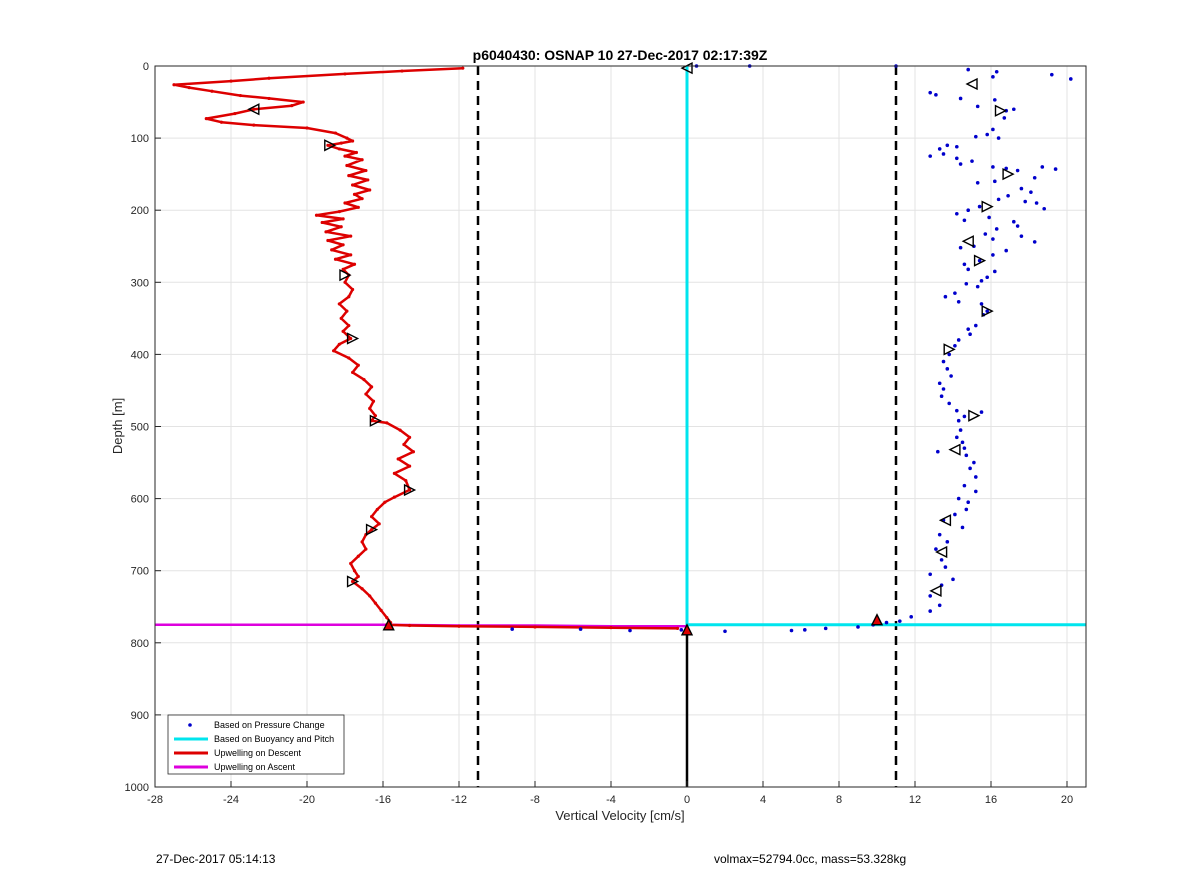 The image size is (1200, 885). I want to click on x-tick-label: -8, so click(535, 800).